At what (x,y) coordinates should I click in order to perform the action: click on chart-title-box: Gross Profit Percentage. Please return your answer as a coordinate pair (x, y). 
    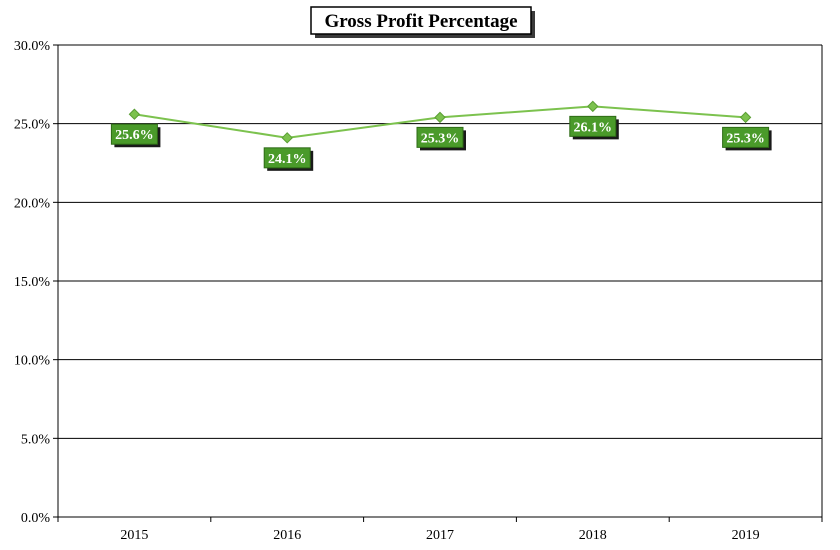
    Looking at the image, I should click on (422, 22).